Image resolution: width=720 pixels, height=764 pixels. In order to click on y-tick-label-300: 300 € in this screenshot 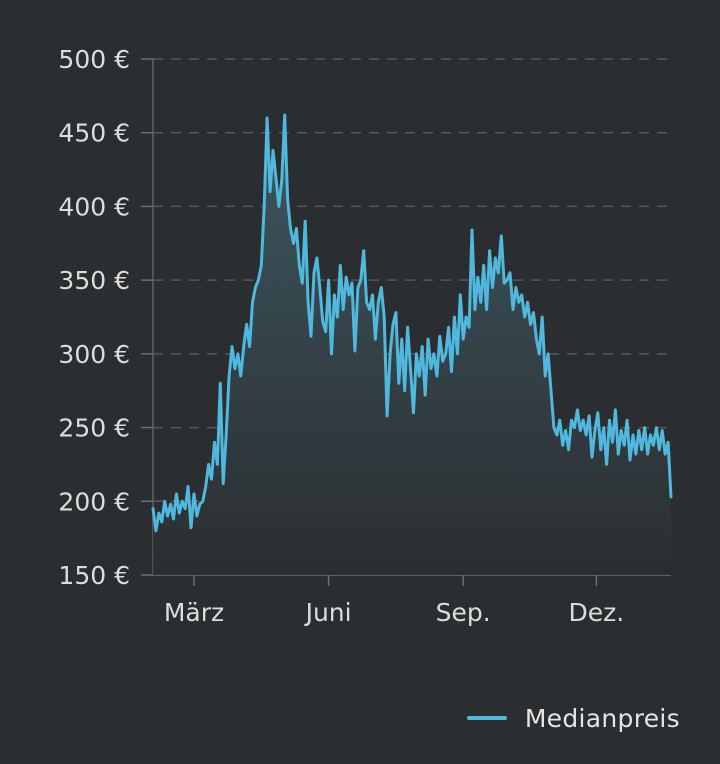, I will do `click(94, 354)`.